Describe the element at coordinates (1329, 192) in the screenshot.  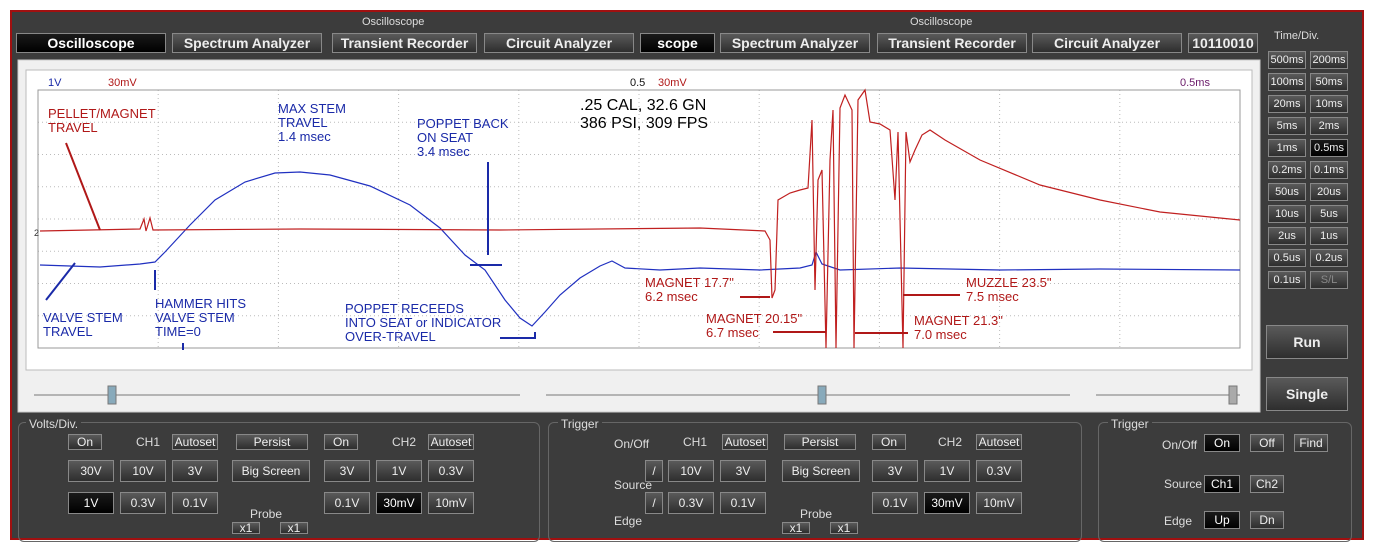
I see `time-div-button: 20us` at that location.